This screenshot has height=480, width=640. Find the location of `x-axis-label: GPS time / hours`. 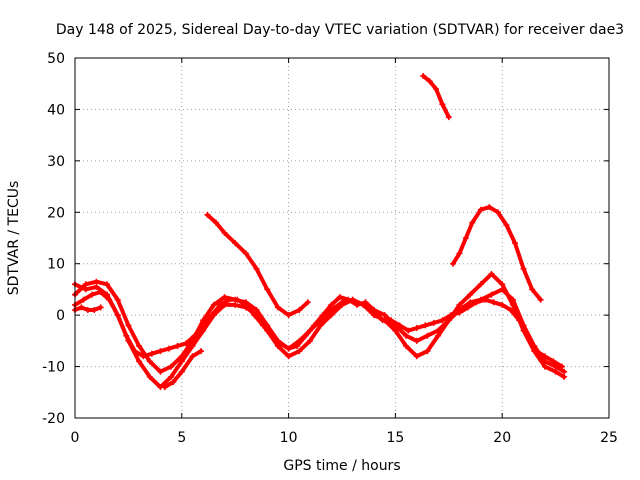

x-axis-label: GPS time / hours is located at coordinates (341, 466).